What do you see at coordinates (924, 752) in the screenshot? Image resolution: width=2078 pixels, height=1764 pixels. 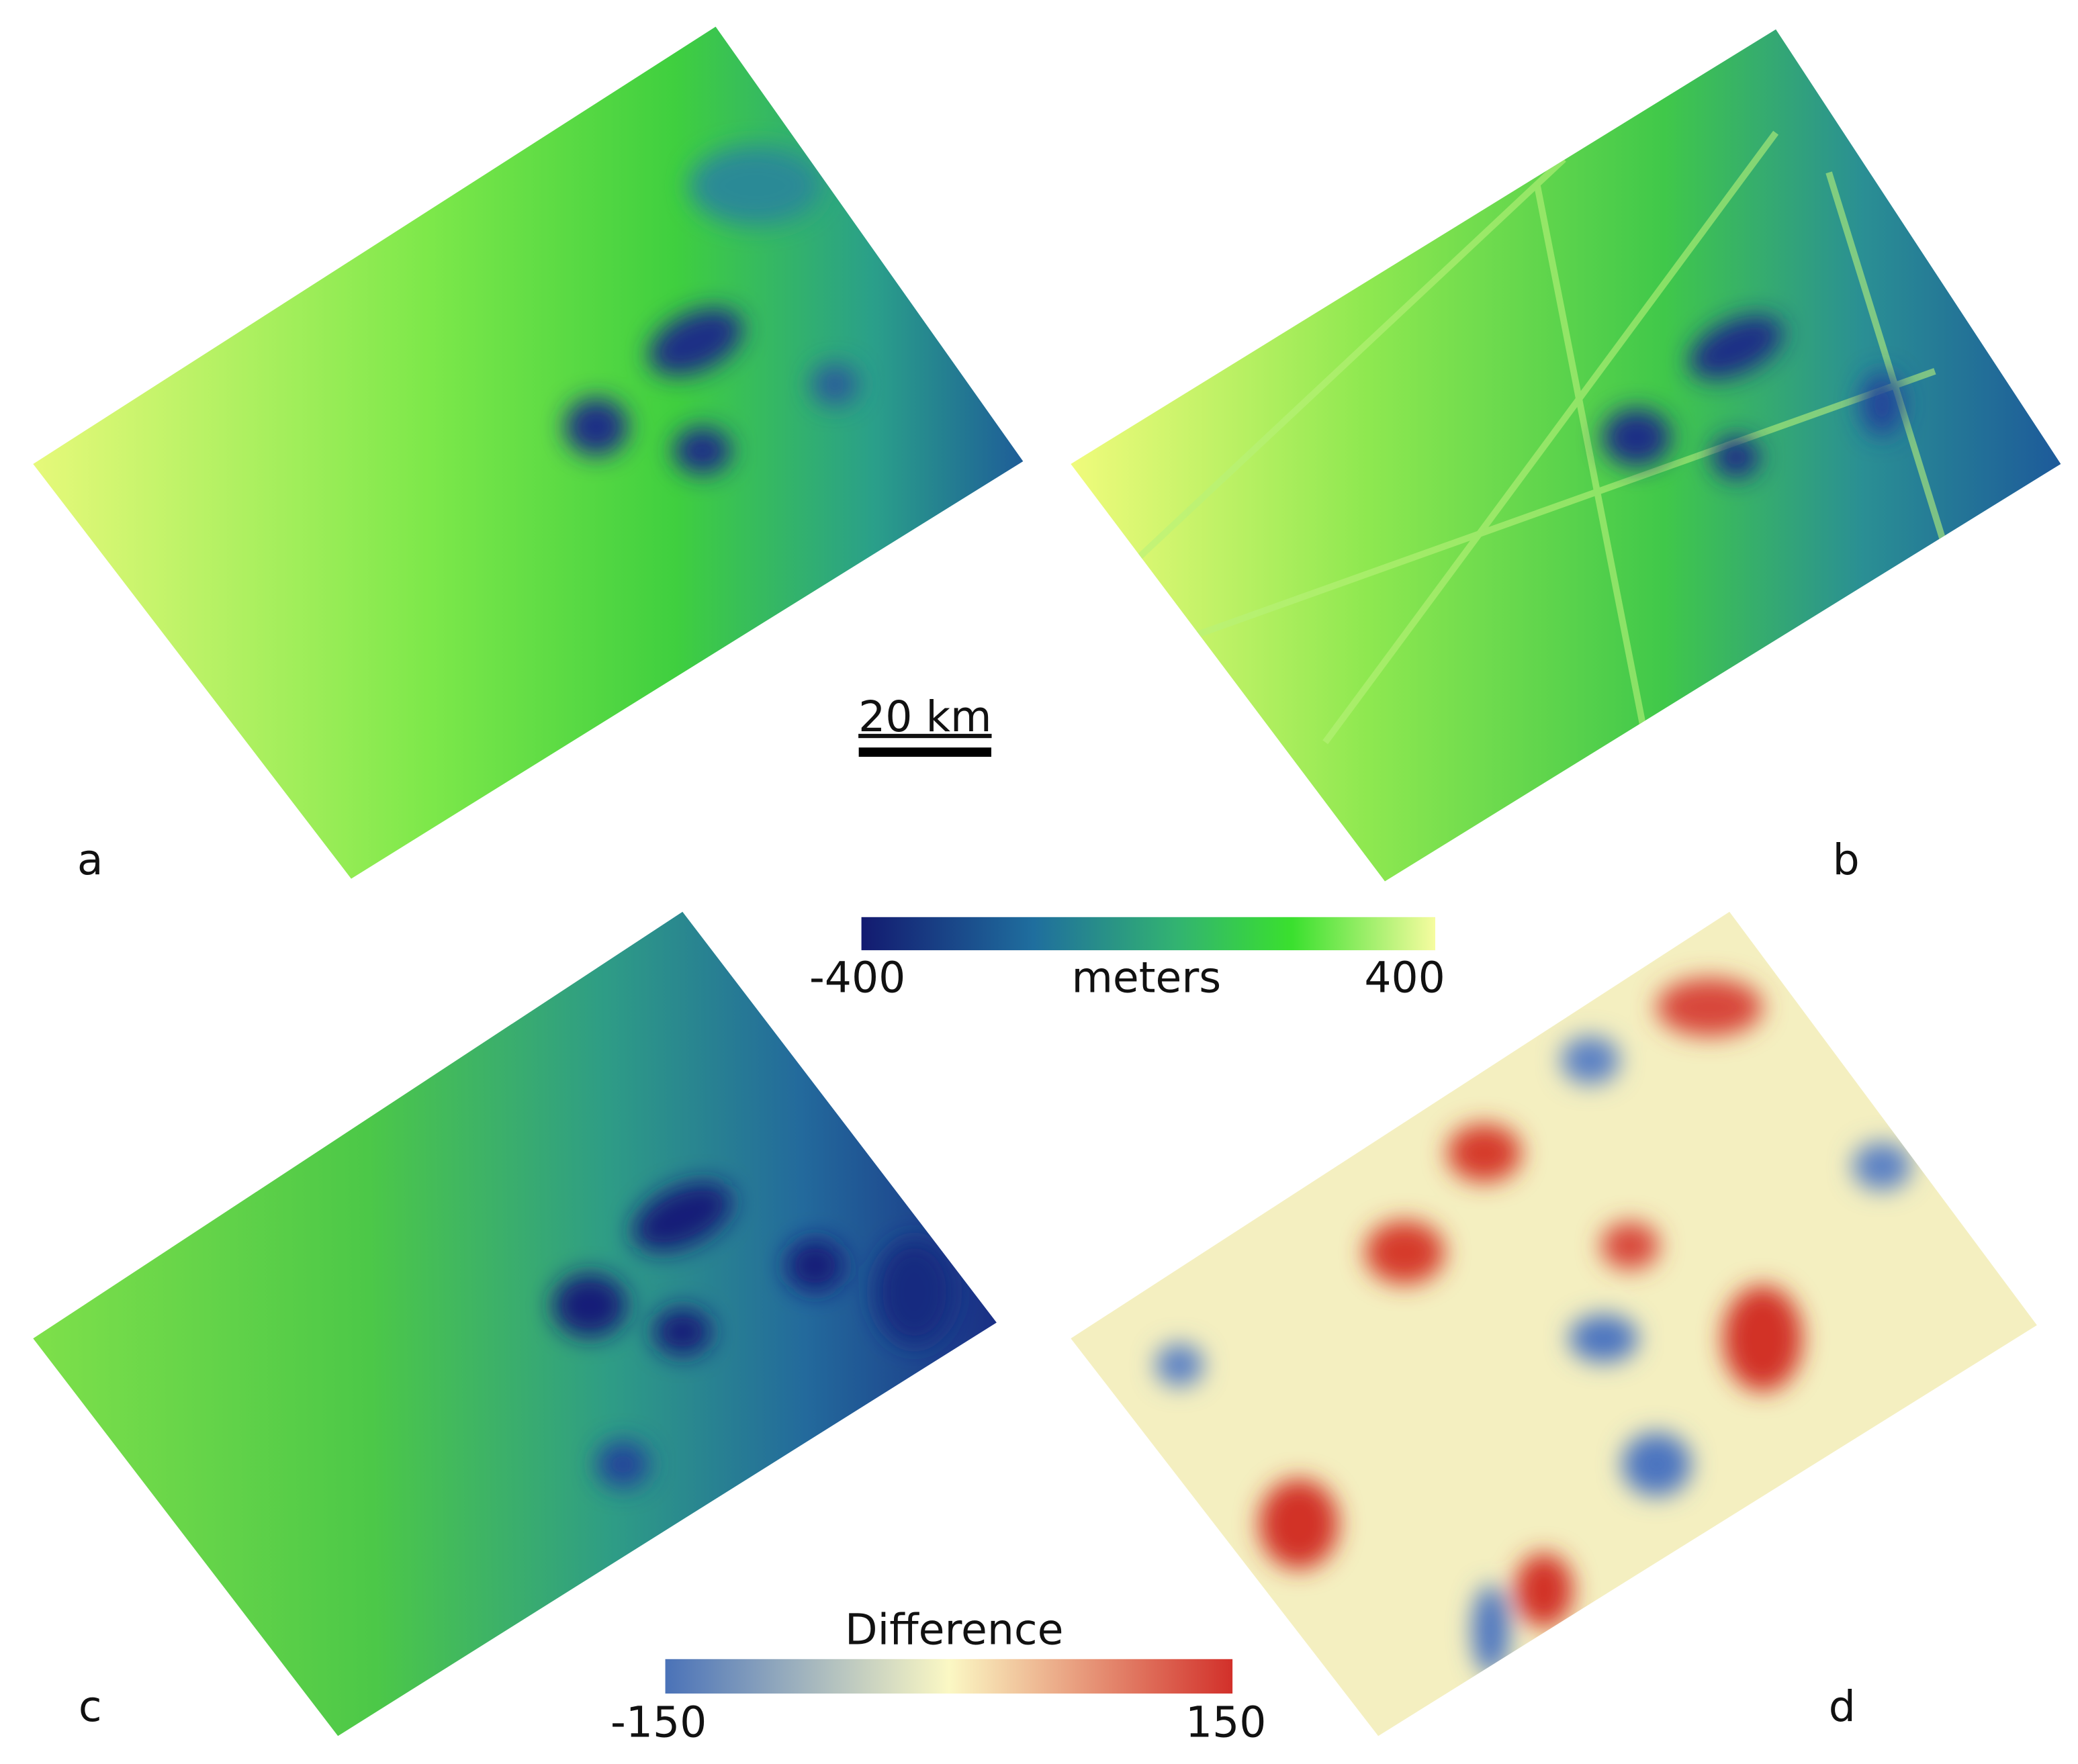 I see `scale-bar` at bounding box center [924, 752].